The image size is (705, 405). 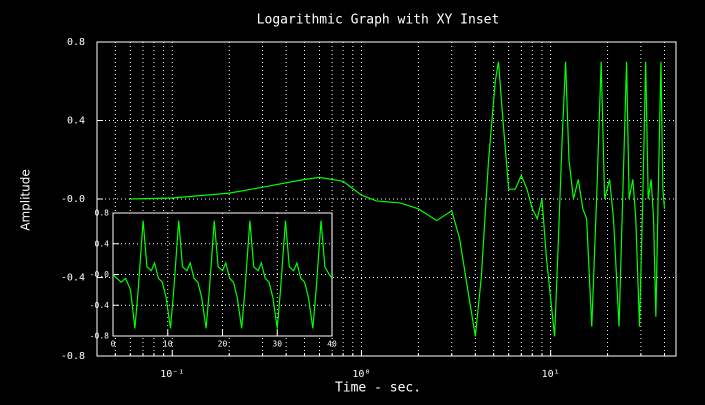 What do you see at coordinates (26, 200) in the screenshot?
I see `y-axis-label: Amplitude` at bounding box center [26, 200].